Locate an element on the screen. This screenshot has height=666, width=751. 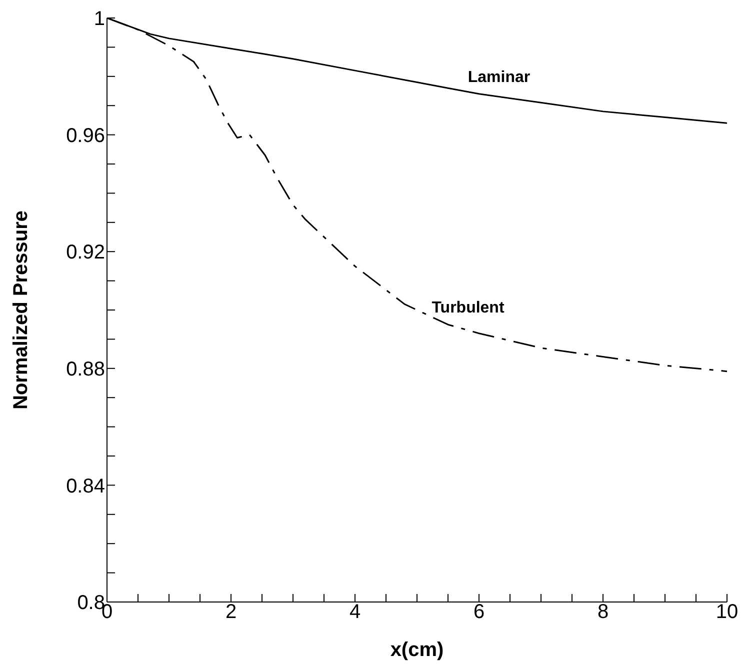
y-tick-label: 1 is located at coordinates (99, 19).